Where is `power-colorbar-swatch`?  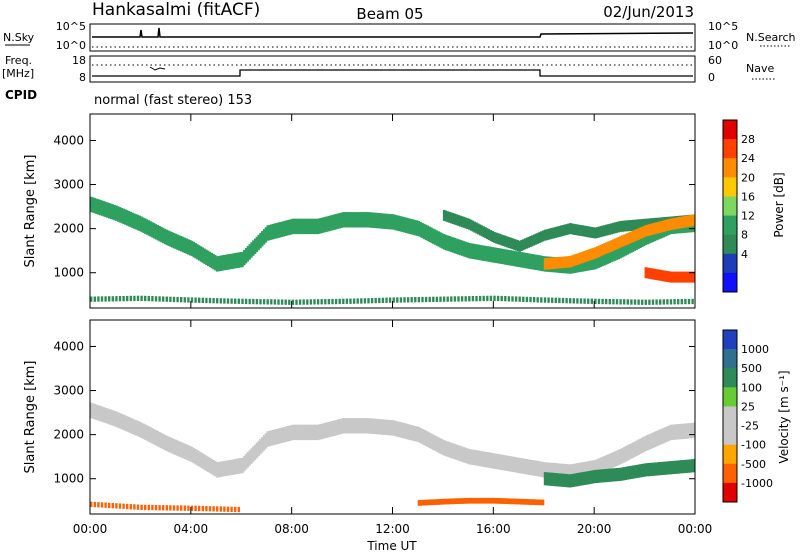 power-colorbar-swatch is located at coordinates (730, 282).